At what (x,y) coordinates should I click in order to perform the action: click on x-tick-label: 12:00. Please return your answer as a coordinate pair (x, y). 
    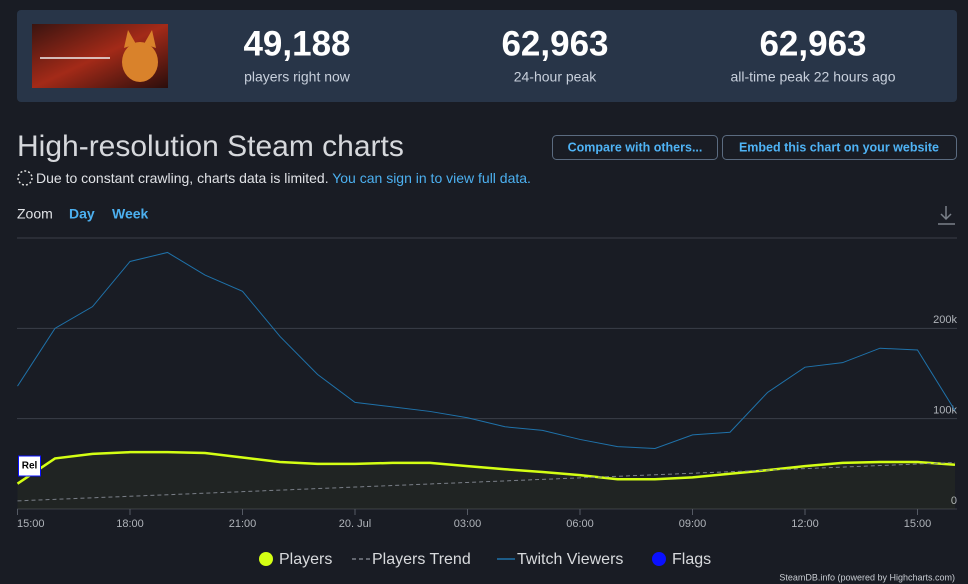
    Looking at the image, I should click on (805, 524).